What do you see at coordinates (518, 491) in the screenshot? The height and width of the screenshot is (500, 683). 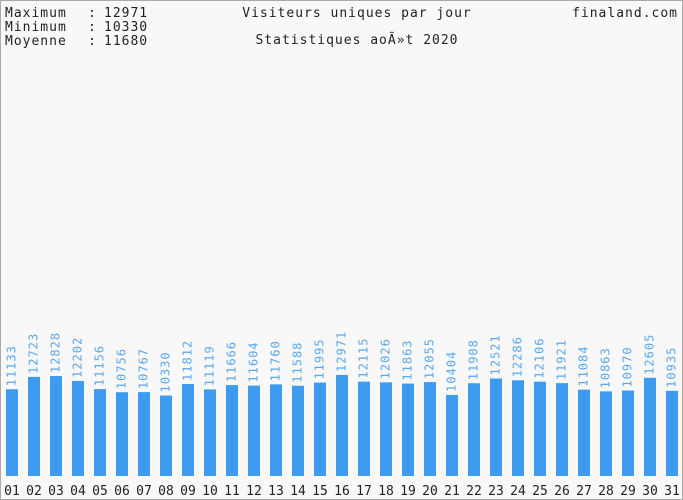 I see `x-tick-label: 24` at bounding box center [518, 491].